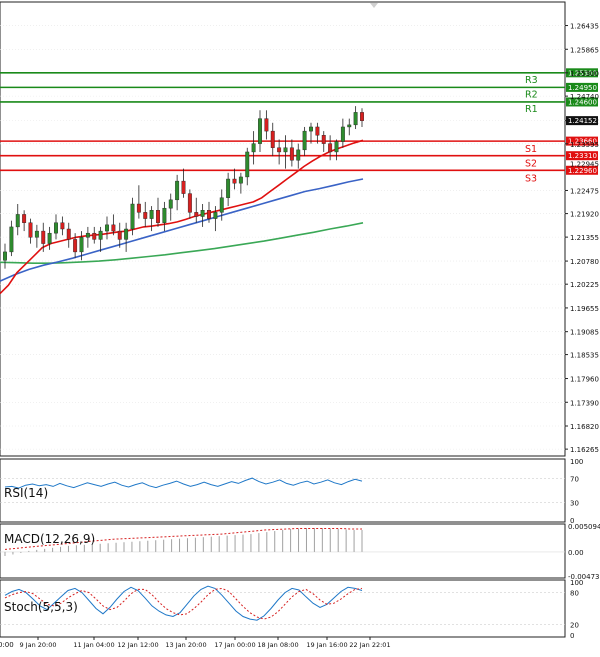 This screenshot has height=657, width=600. I want to click on level-price-label: 1.24600, so click(582, 102).